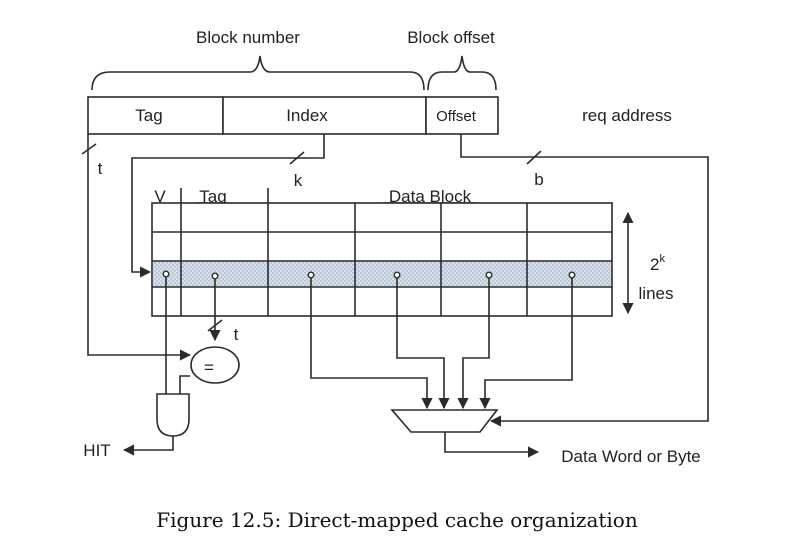 This screenshot has height=550, width=804. What do you see at coordinates (212, 196) in the screenshot?
I see `tag-column-header: Tag` at bounding box center [212, 196].